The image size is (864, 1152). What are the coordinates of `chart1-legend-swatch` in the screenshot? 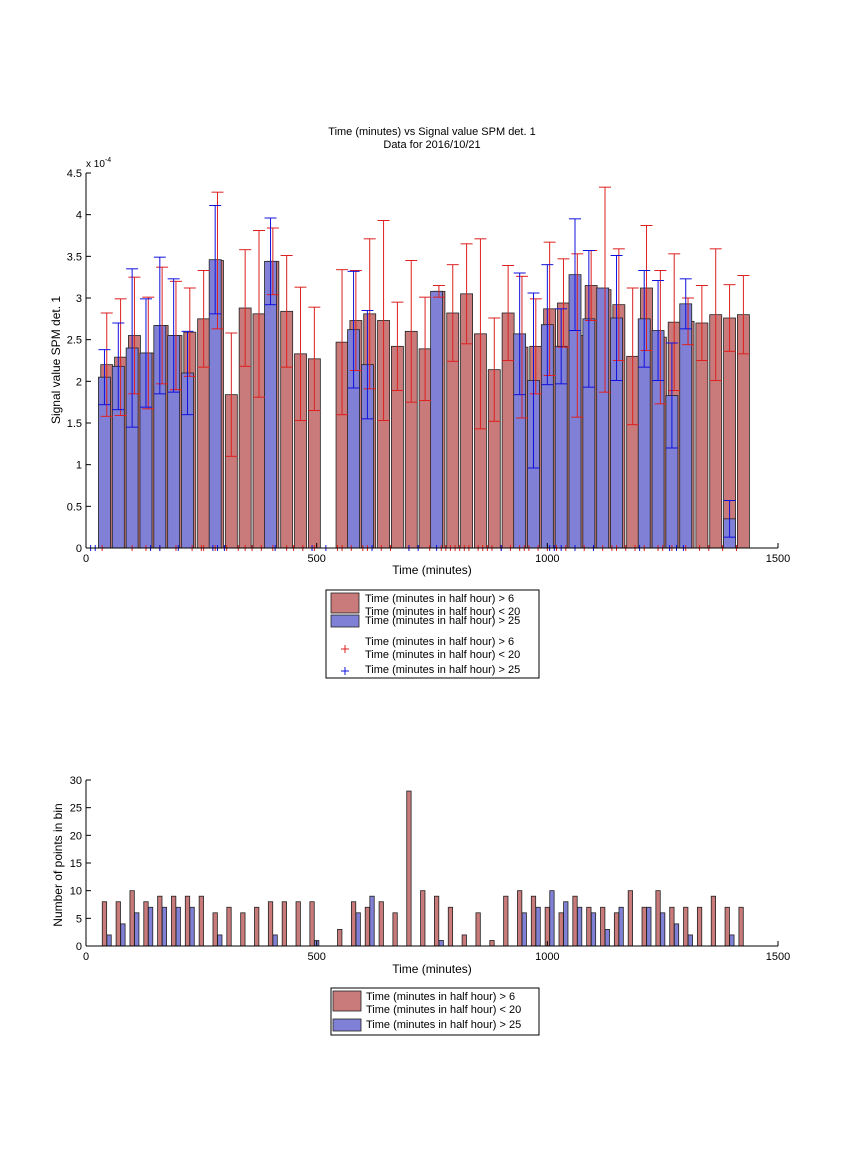 It's located at (345, 621).